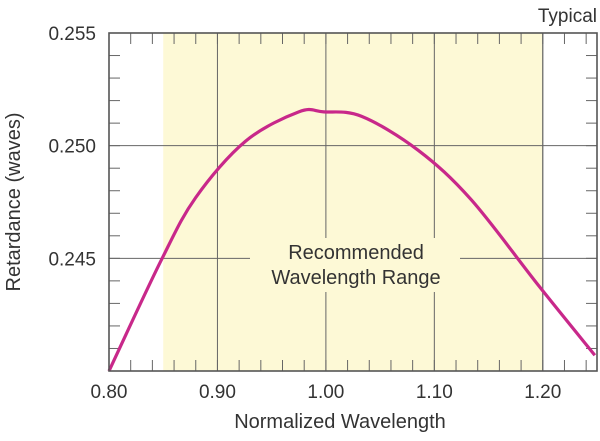 The width and height of the screenshot is (600, 441). I want to click on y-axis-label: Retardance (waves), so click(14, 202).